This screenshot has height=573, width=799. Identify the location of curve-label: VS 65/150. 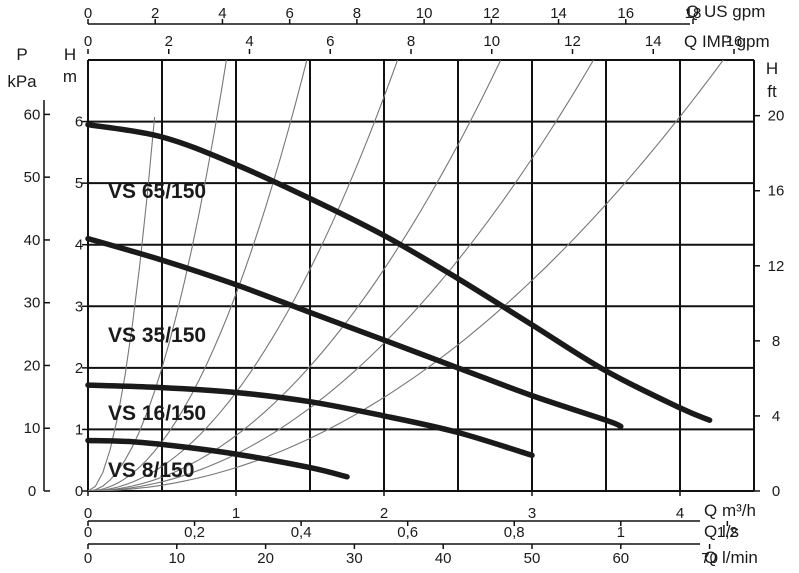
(157, 191).